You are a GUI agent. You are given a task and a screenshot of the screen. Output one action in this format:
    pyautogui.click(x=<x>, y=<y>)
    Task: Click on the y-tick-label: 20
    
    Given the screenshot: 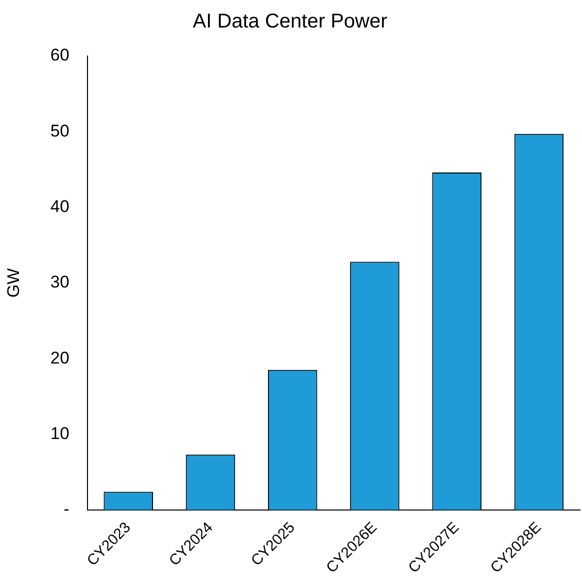 What is the action you would take?
    pyautogui.click(x=60, y=358)
    